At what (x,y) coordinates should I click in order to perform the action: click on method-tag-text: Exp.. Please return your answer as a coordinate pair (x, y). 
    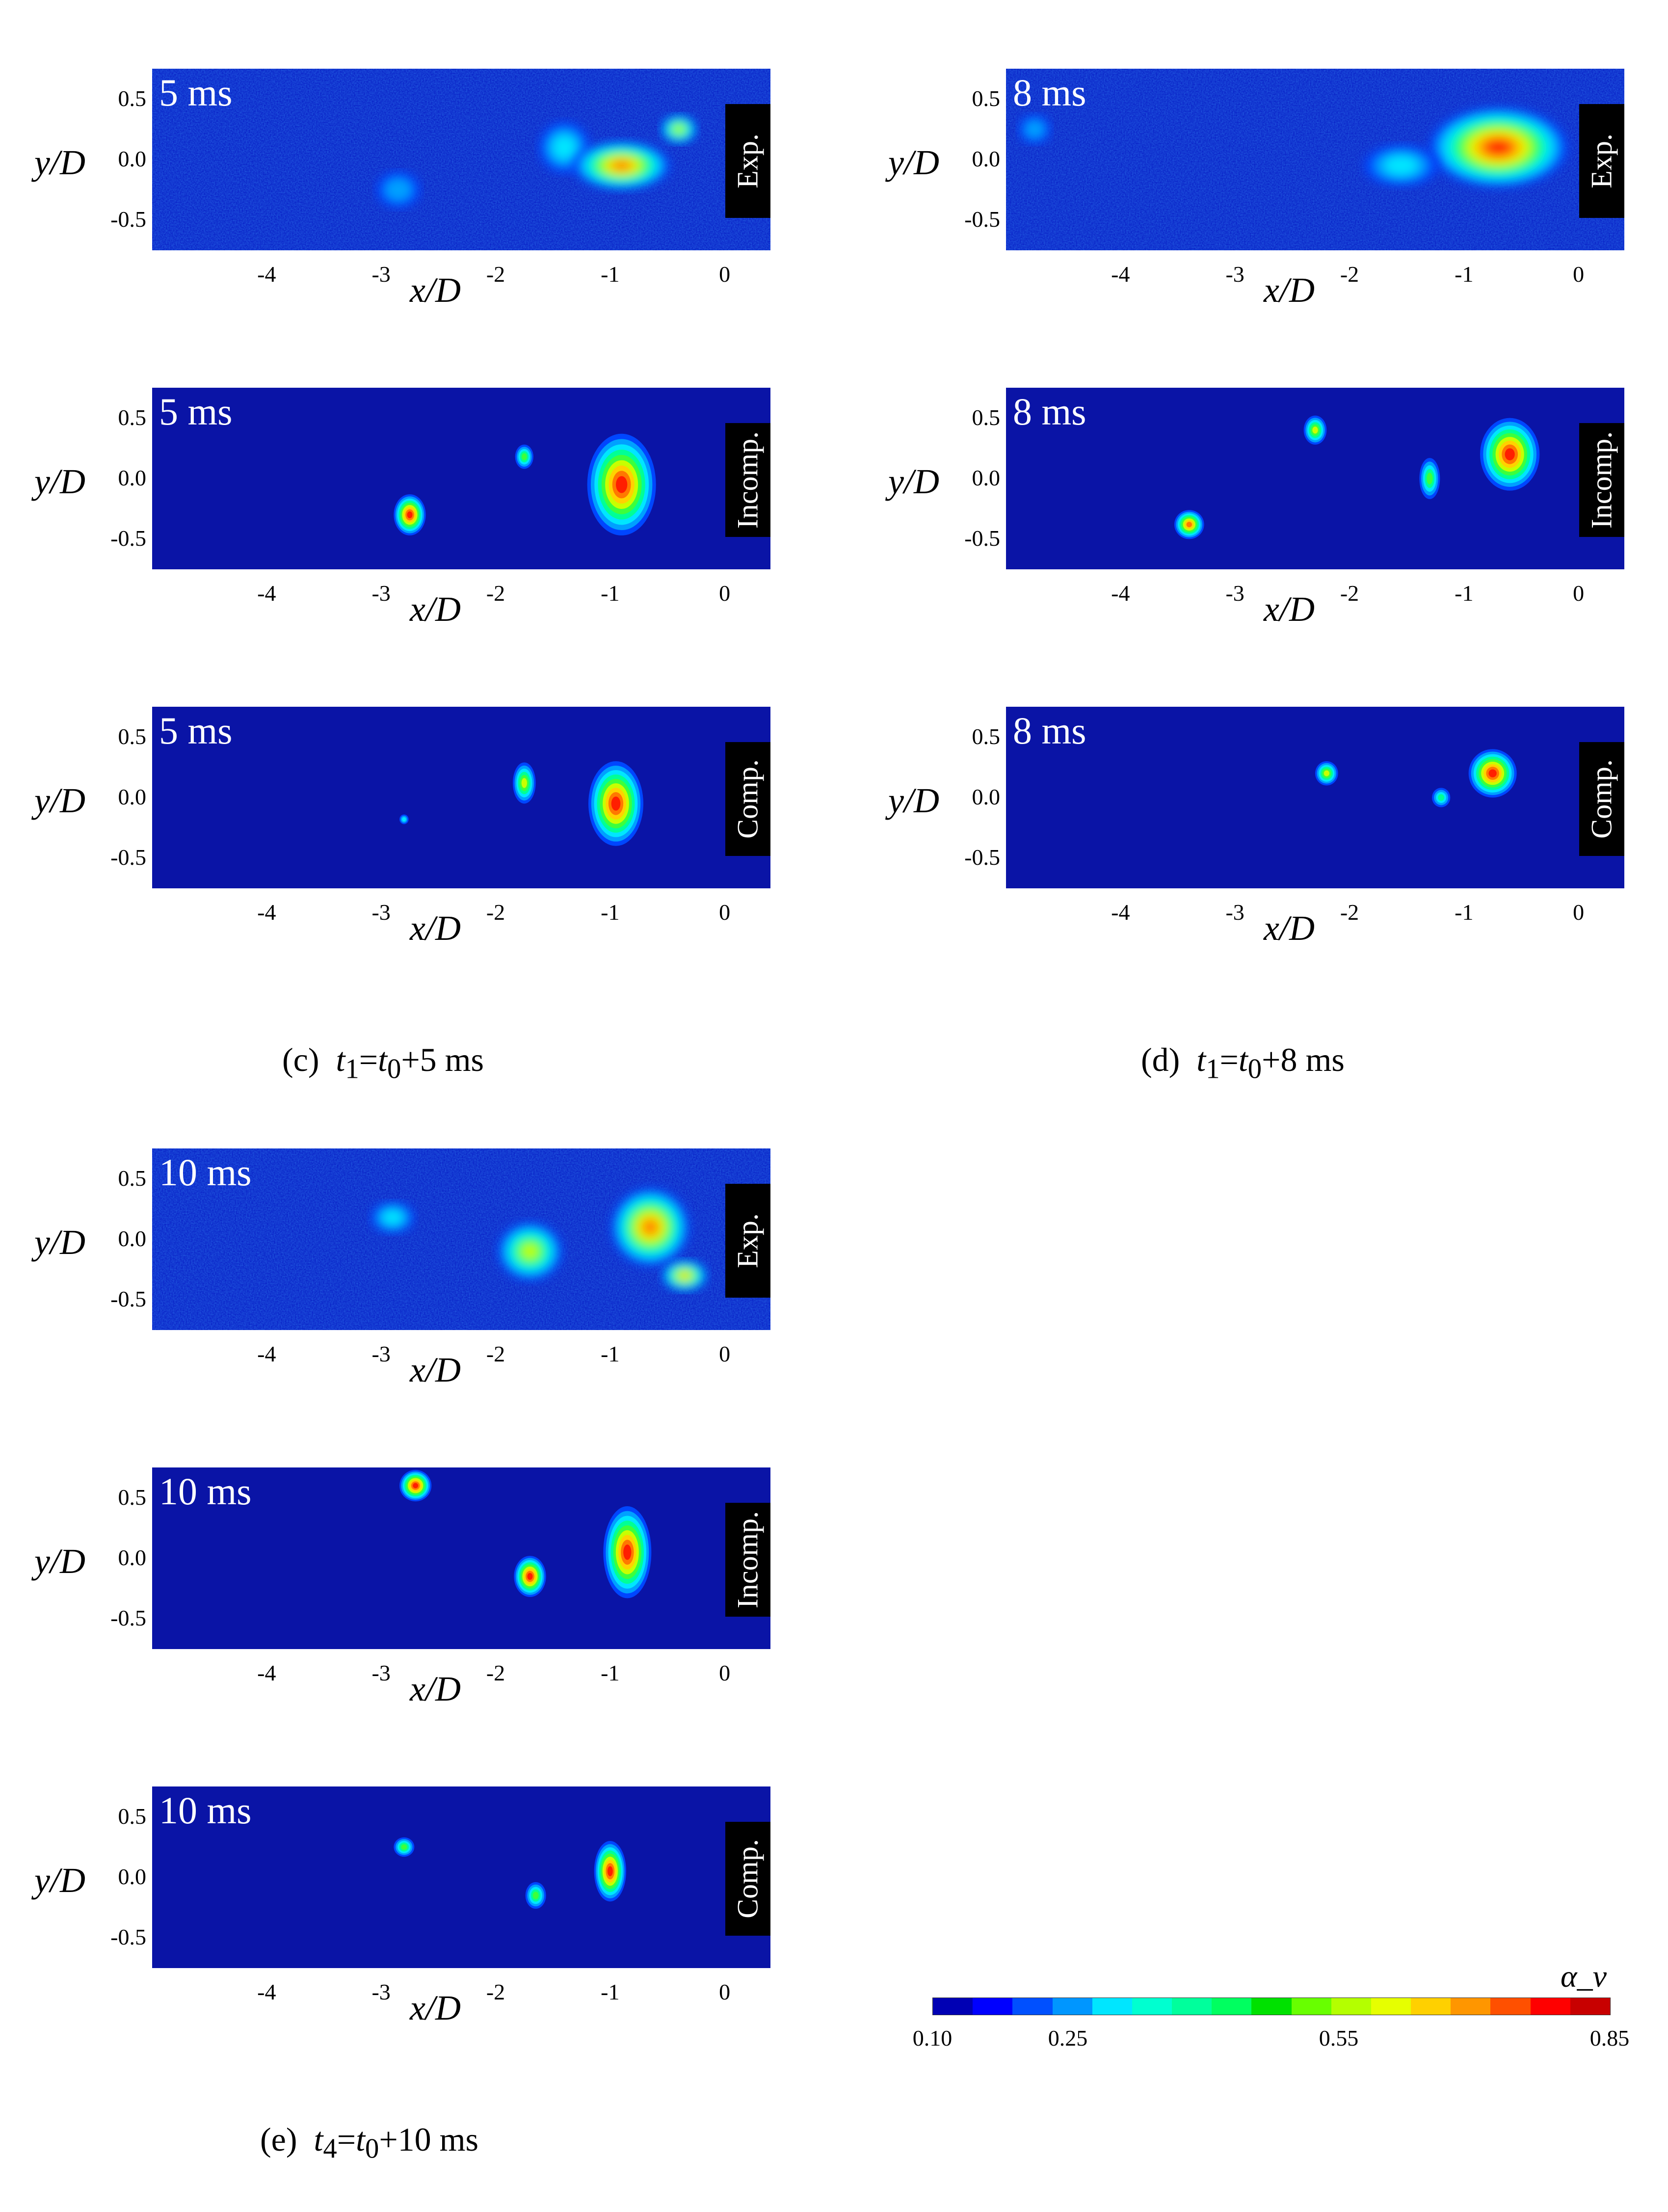
    Looking at the image, I should click on (747, 1240).